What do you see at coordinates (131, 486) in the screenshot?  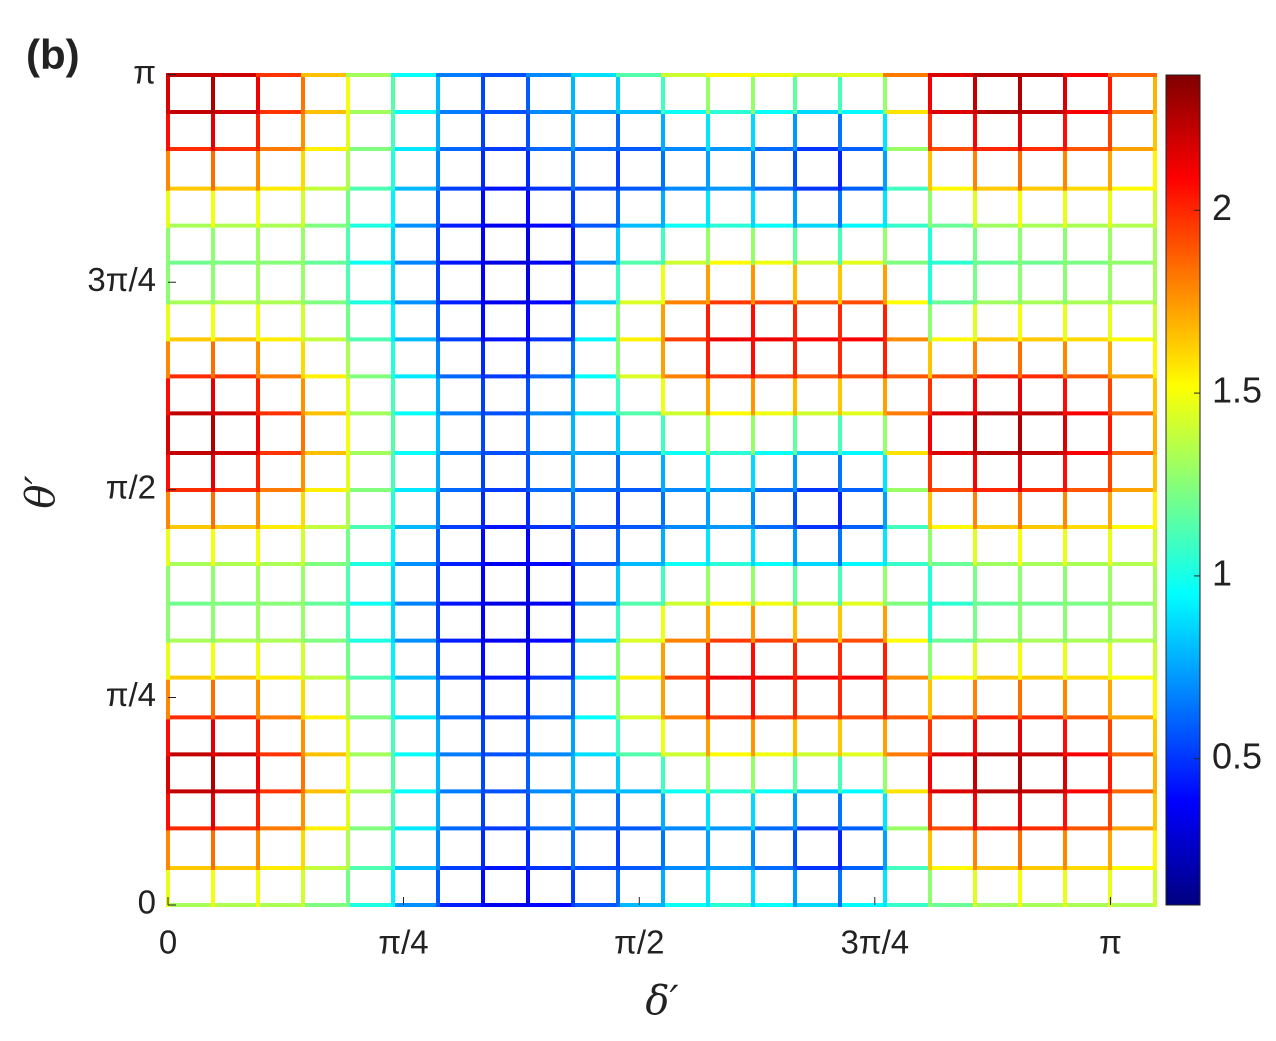 I see `y-tick-label: π/2` at bounding box center [131, 486].